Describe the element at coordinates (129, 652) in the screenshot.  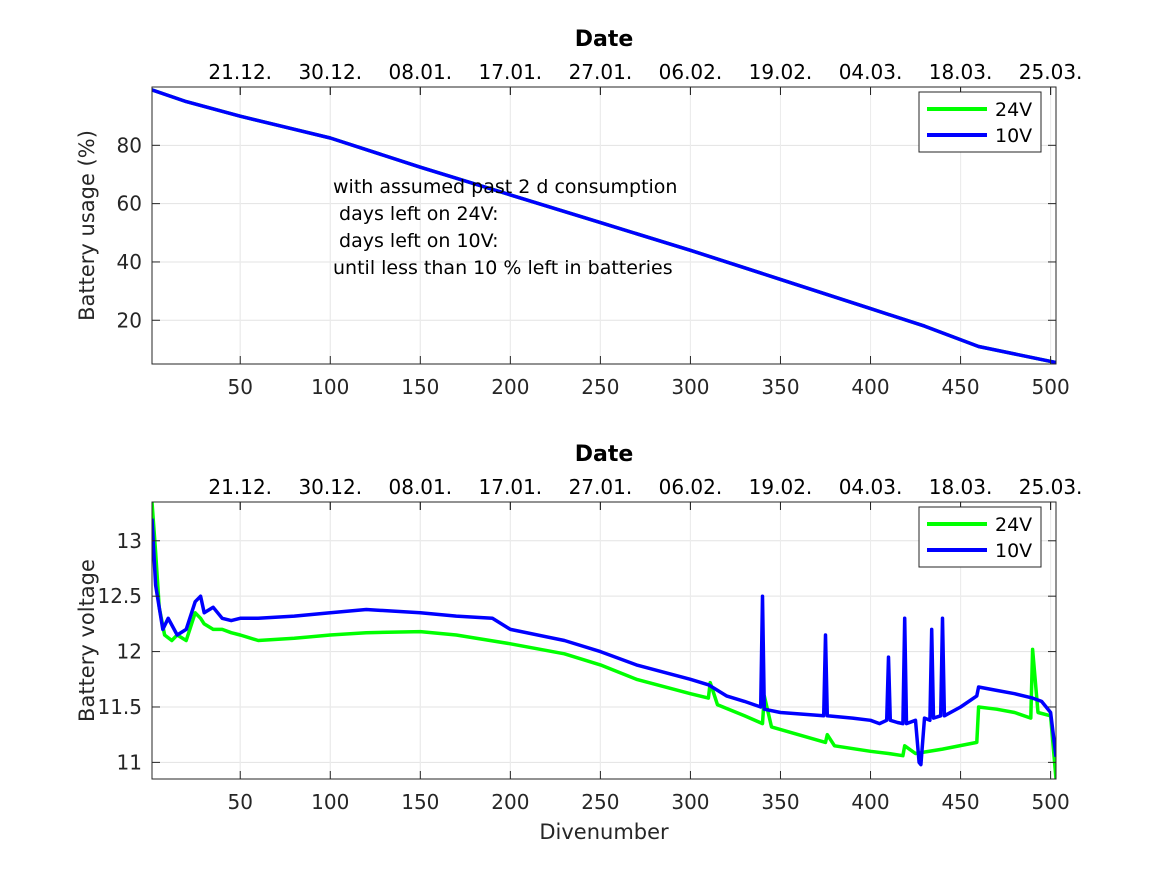
I see `y-tick-label: 12` at that location.